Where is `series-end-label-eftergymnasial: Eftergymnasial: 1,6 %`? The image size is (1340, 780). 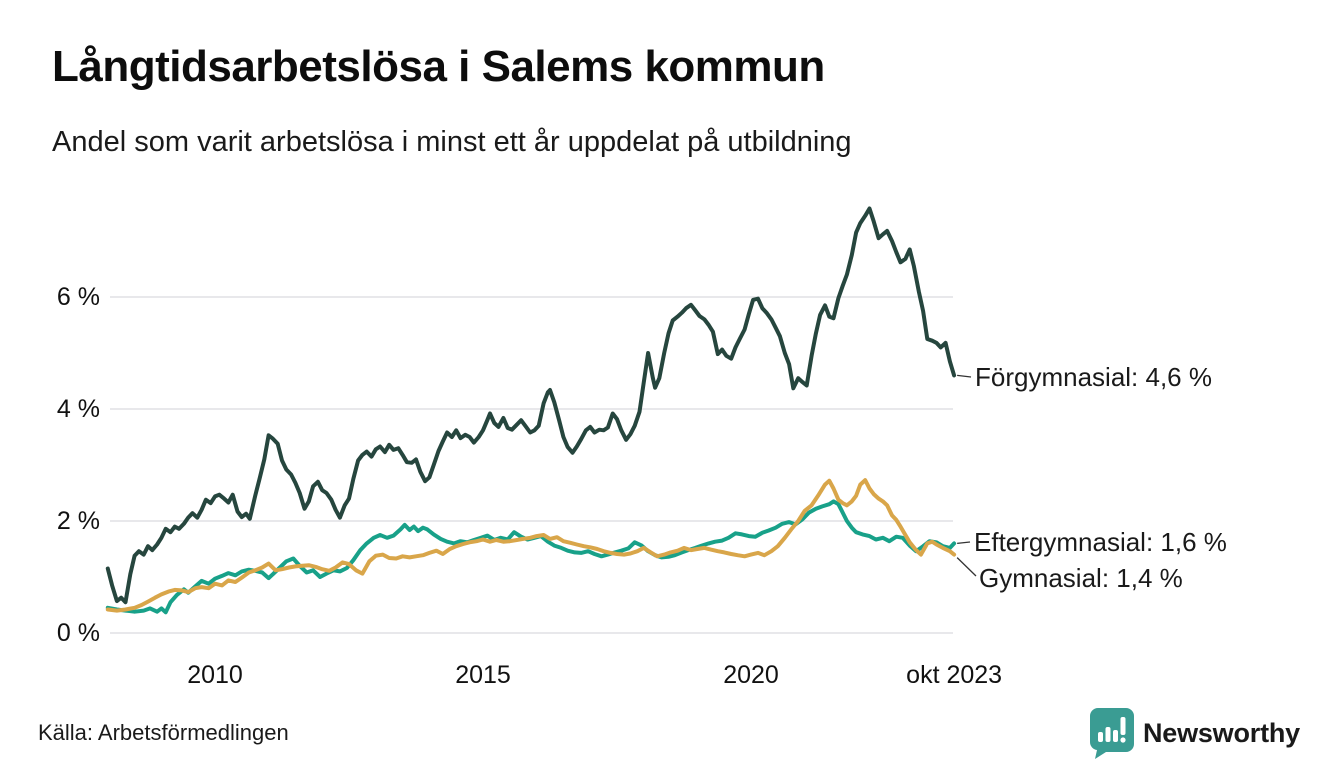
series-end-label-eftergymnasial: Eftergymnasial: 1,6 % is located at coordinates (1100, 542).